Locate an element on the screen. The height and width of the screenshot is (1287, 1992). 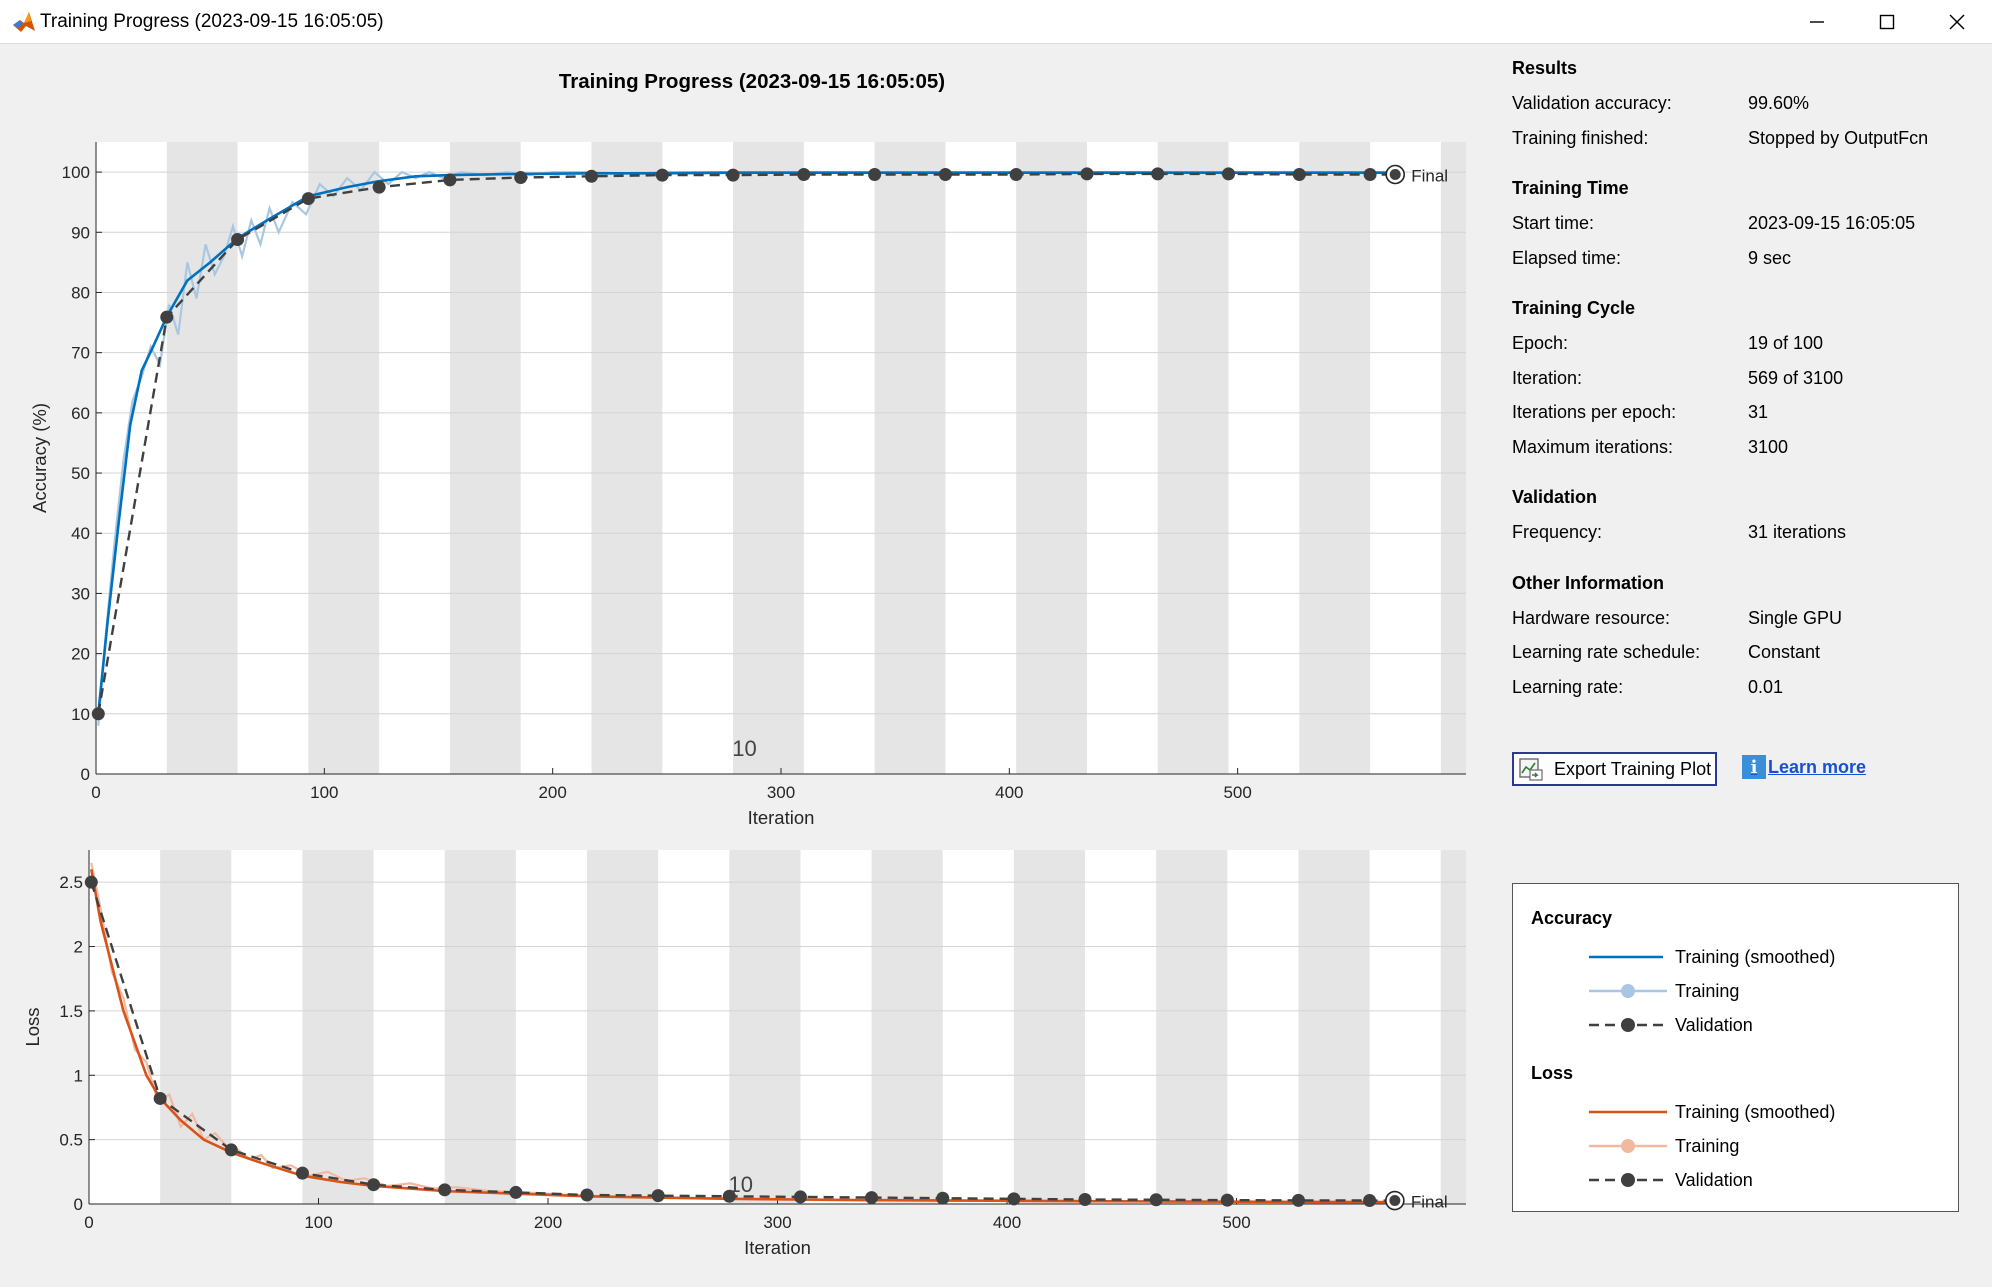
x-axis-label: Iteration is located at coordinates (781, 817).